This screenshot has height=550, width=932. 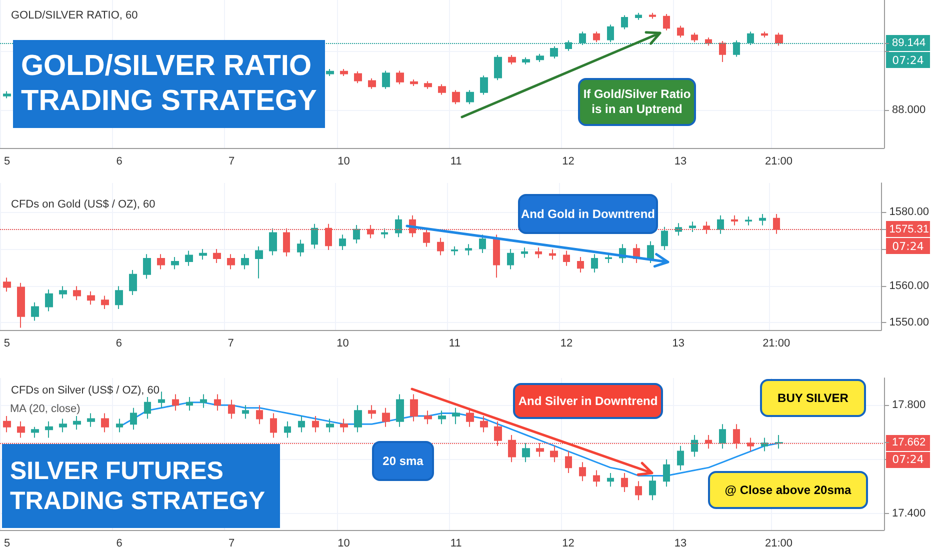 What do you see at coordinates (909, 442) in the screenshot?
I see `y-tick-label: 17.662` at bounding box center [909, 442].